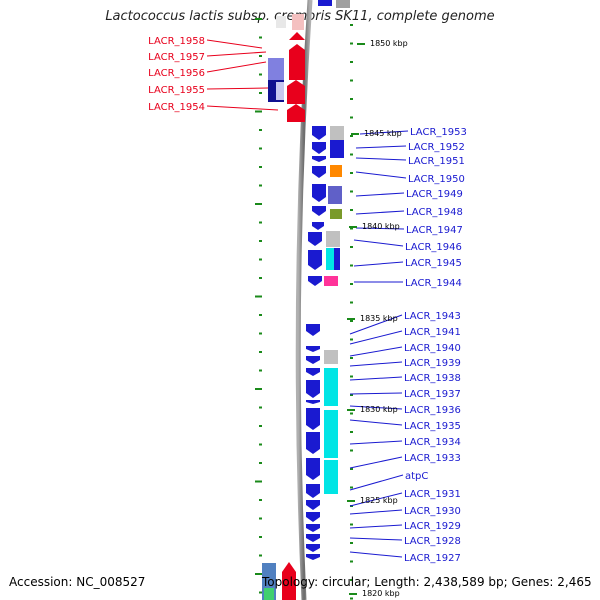 The width and height of the screenshot is (600, 600). Describe the element at coordinates (296, 113) in the screenshot. I see `gene-feature-1954` at that location.